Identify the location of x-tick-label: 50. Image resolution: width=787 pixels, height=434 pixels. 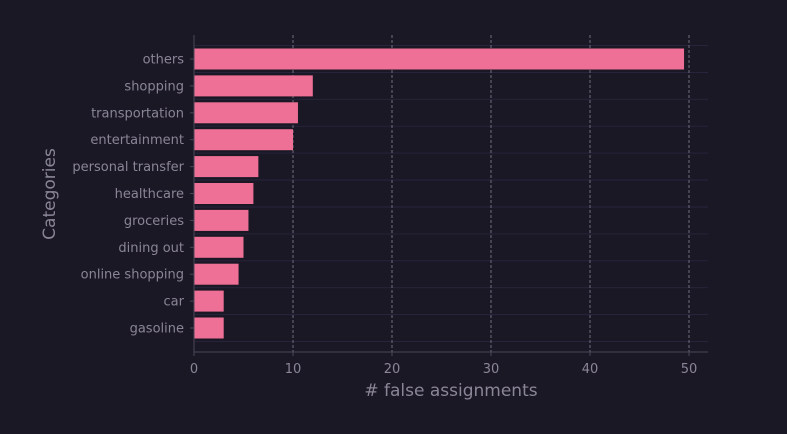
(689, 369).